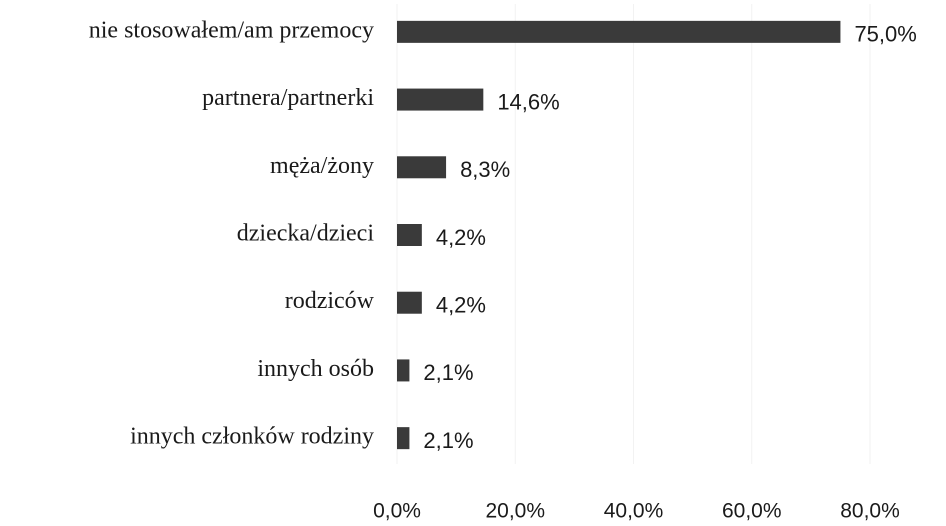 This screenshot has width=946, height=526. What do you see at coordinates (885, 34) in the screenshot?
I see `value-label: 75,0%` at bounding box center [885, 34].